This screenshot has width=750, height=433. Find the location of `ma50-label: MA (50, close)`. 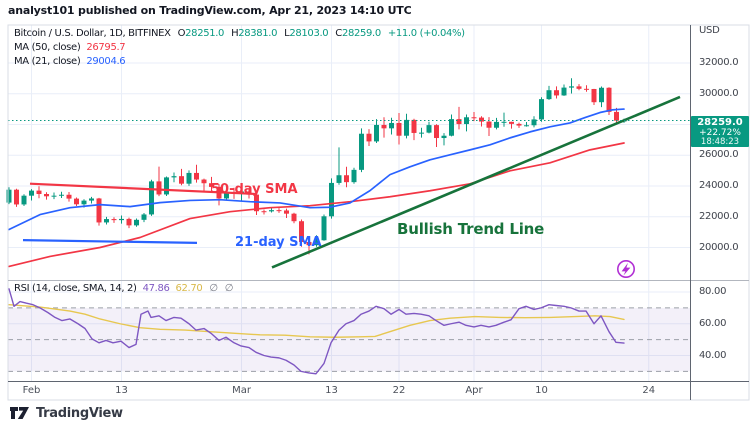

ma50-label: MA (50, close) is located at coordinates (47, 47).